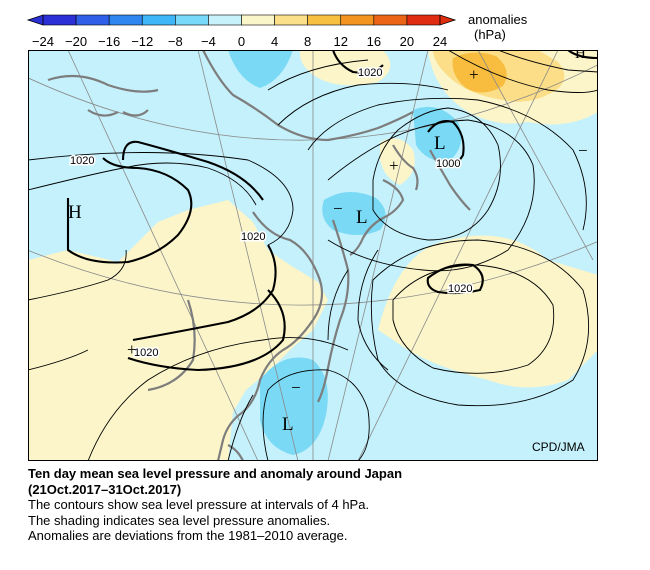 The image size is (650, 570). I want to click on colorbar-unit-label: anomalies (hPa), so click(497, 27).